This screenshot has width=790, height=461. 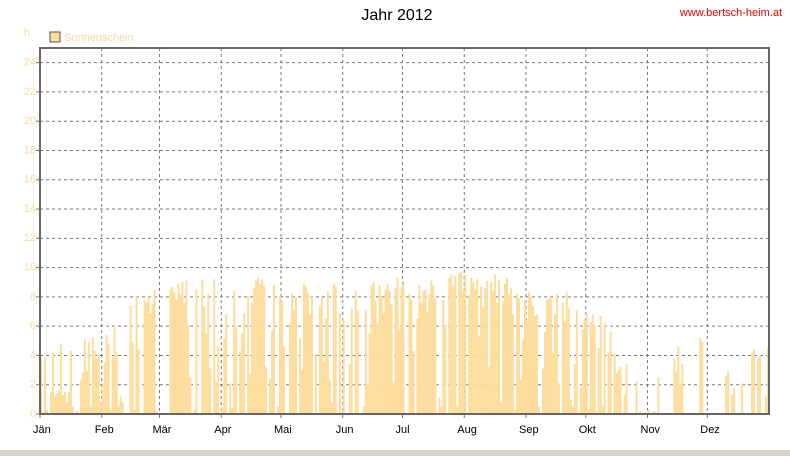 What do you see at coordinates (467, 430) in the screenshot?
I see `x-tick-label: Aug` at bounding box center [467, 430].